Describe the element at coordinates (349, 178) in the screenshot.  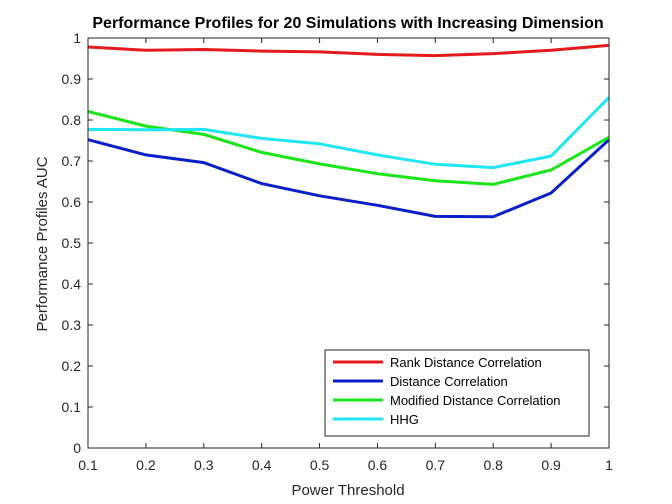
I see `series-line-distance-correlation` at that location.